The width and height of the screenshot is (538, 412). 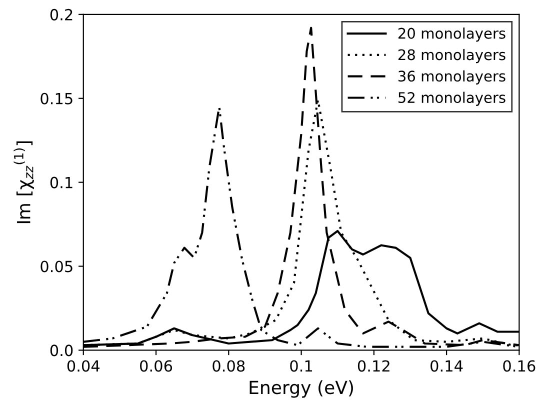 What do you see at coordinates (61, 350) in the screenshot?
I see `y-tick-label: 0.0` at bounding box center [61, 350].